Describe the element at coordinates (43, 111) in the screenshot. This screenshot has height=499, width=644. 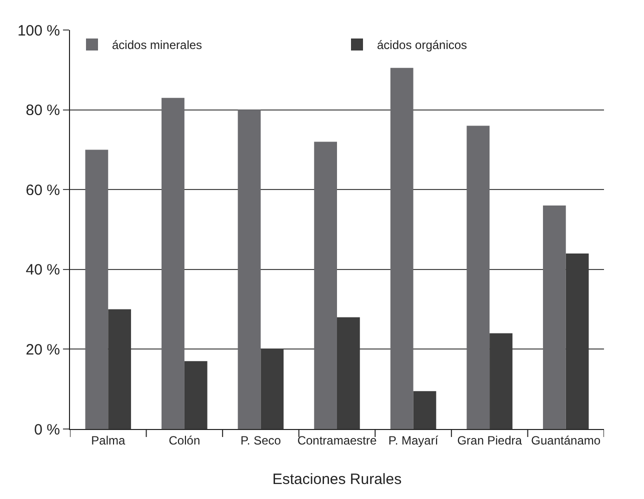
I see `y-tick-label: 80 %` at that location.